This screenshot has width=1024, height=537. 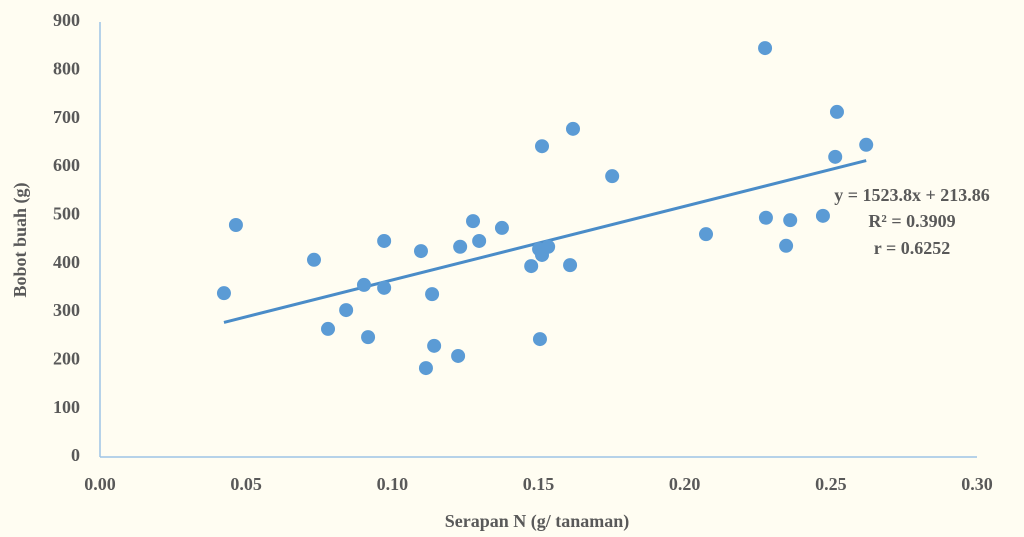 What do you see at coordinates (685, 484) in the screenshot?
I see `x-tick-label: 0.20` at bounding box center [685, 484].